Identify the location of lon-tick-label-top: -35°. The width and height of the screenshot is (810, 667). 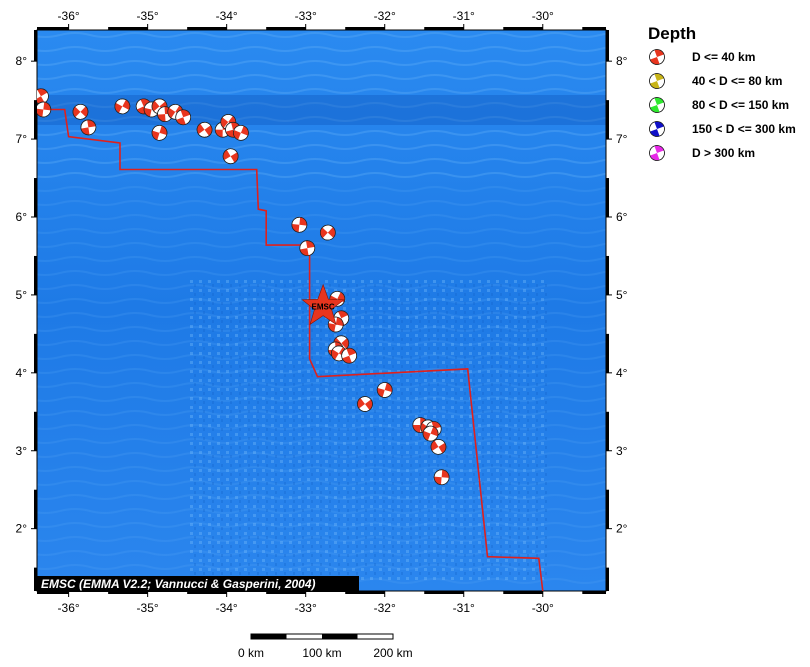
(148, 16).